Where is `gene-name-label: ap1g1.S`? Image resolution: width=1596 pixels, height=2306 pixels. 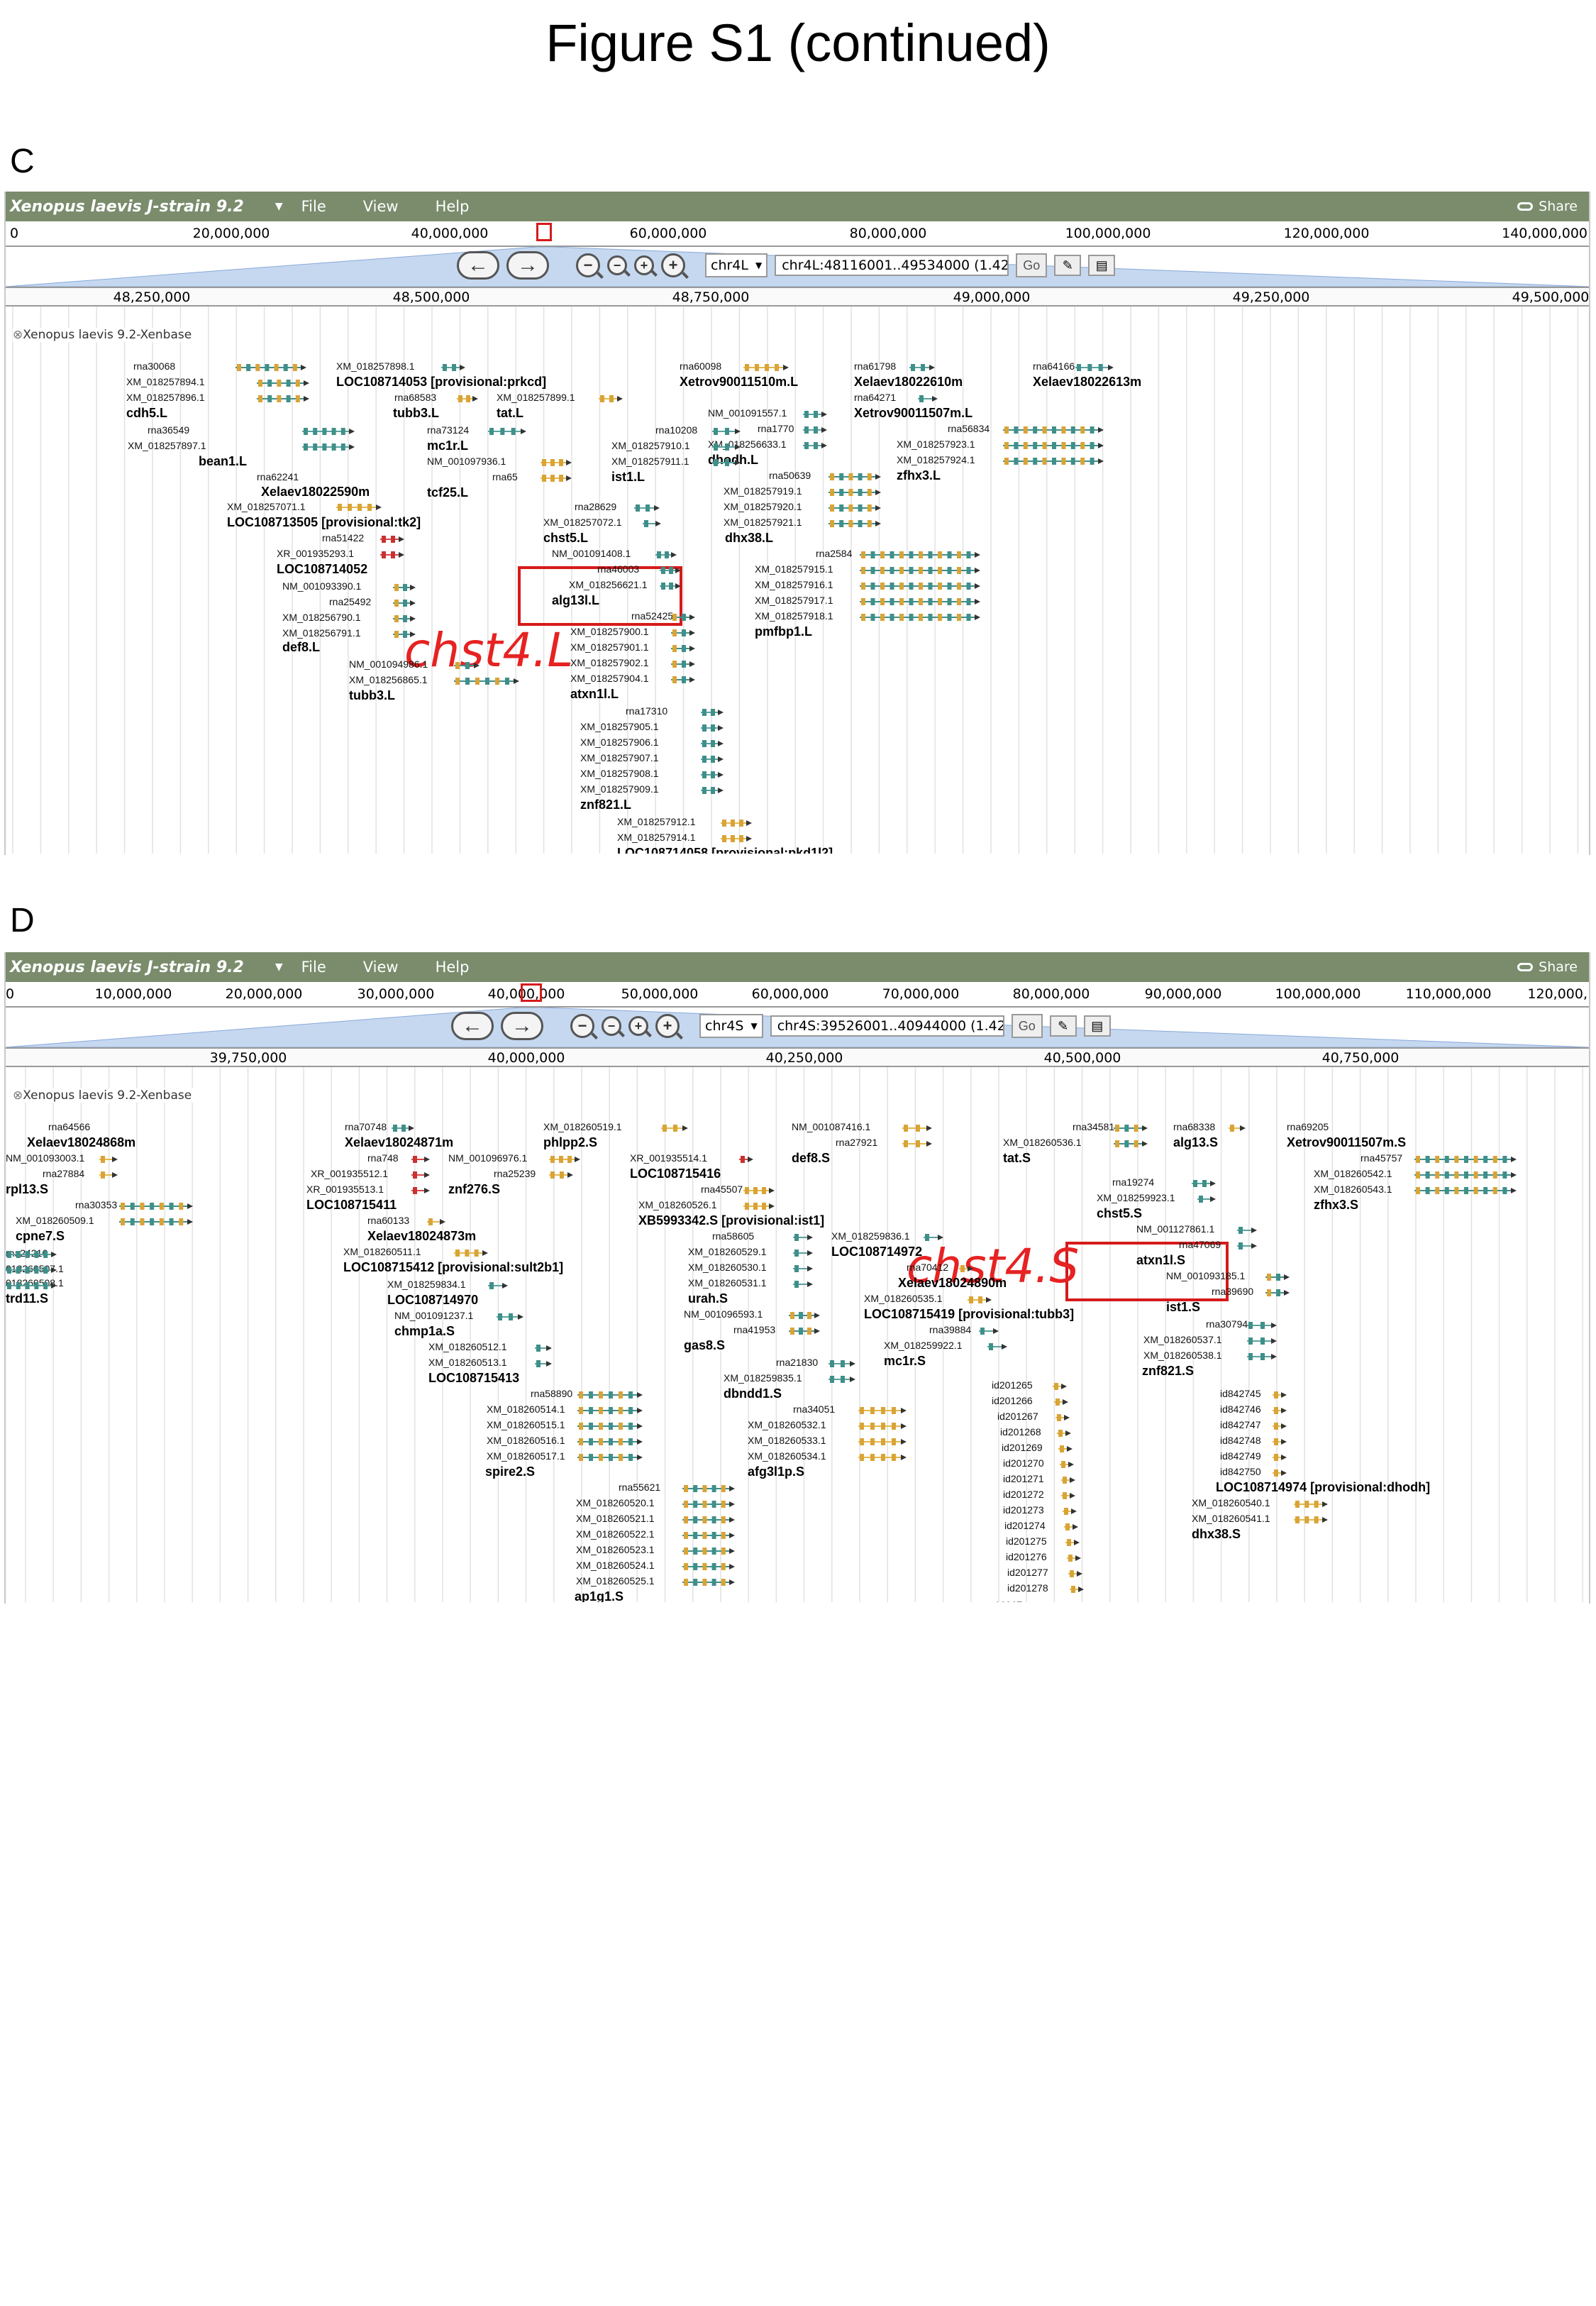 gene-name-label: ap1g1.S is located at coordinates (599, 1595).